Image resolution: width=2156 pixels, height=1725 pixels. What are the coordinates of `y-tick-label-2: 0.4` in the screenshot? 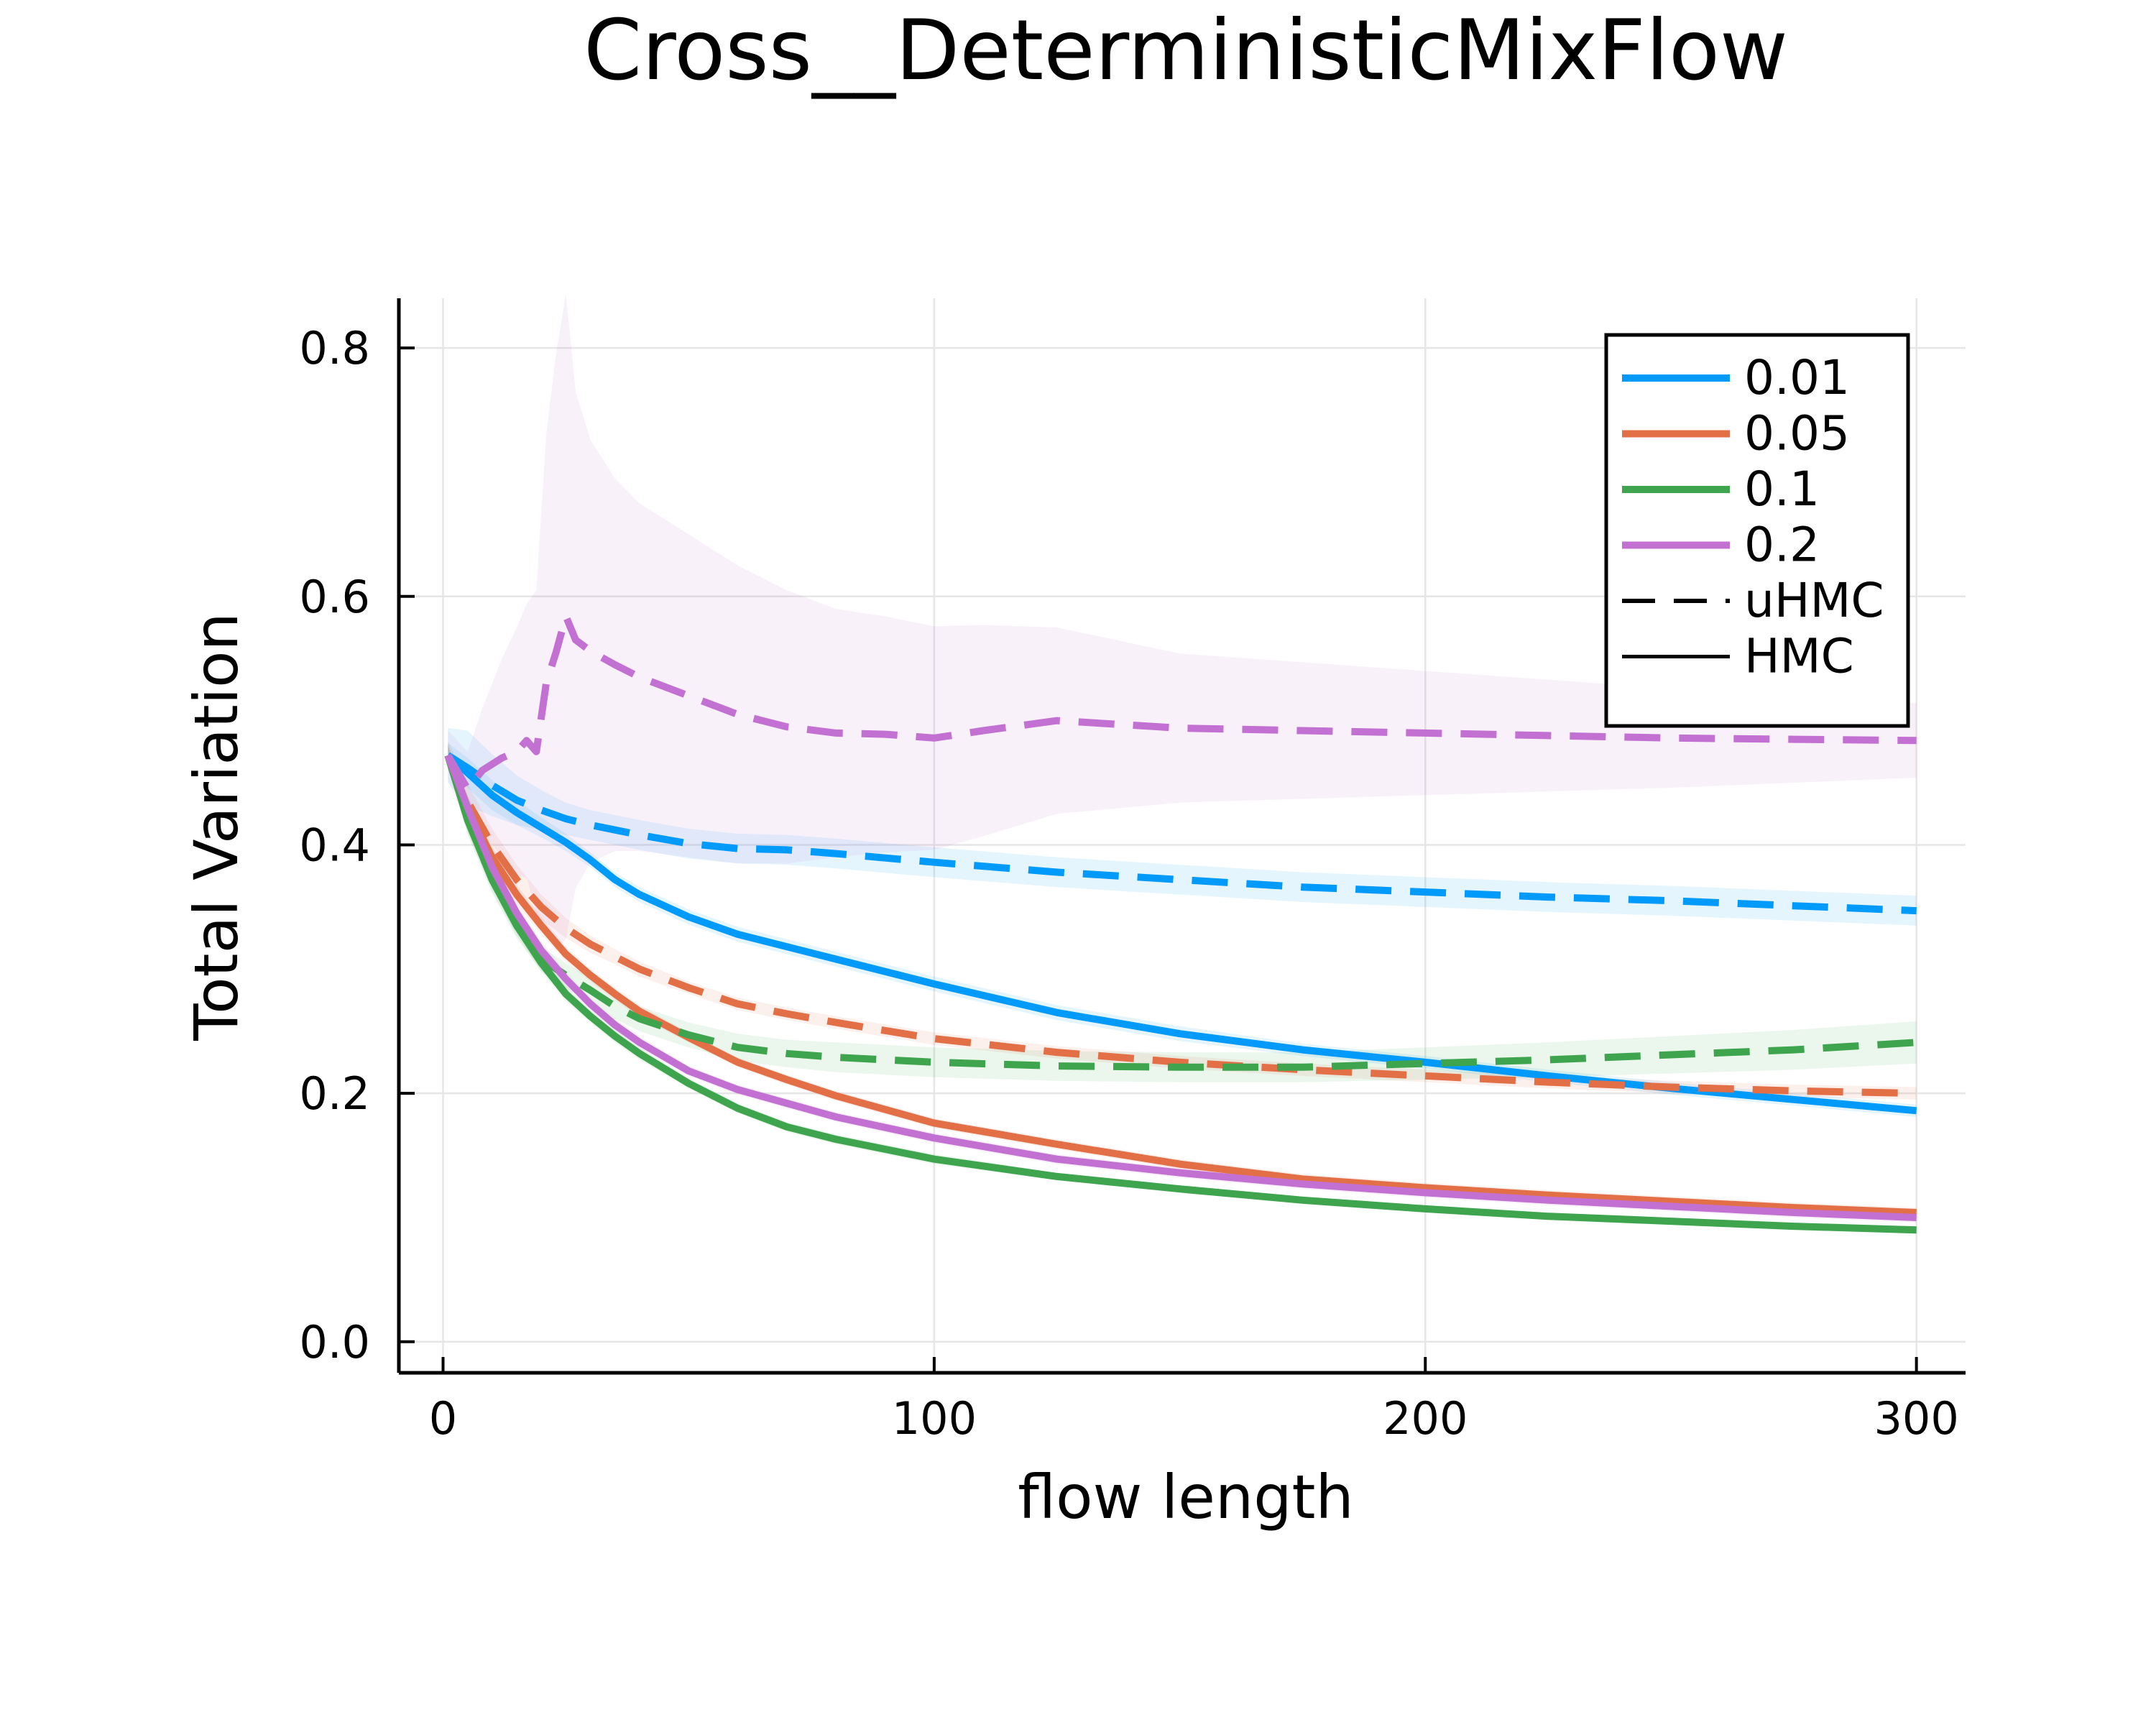 It's located at (334, 845).